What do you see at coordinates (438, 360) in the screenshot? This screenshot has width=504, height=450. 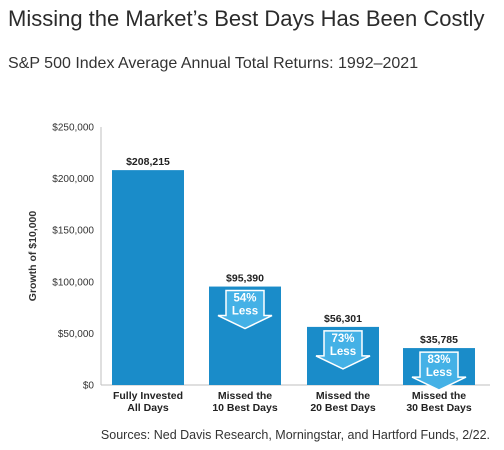 I see `percent-less-value: 83%` at bounding box center [438, 360].